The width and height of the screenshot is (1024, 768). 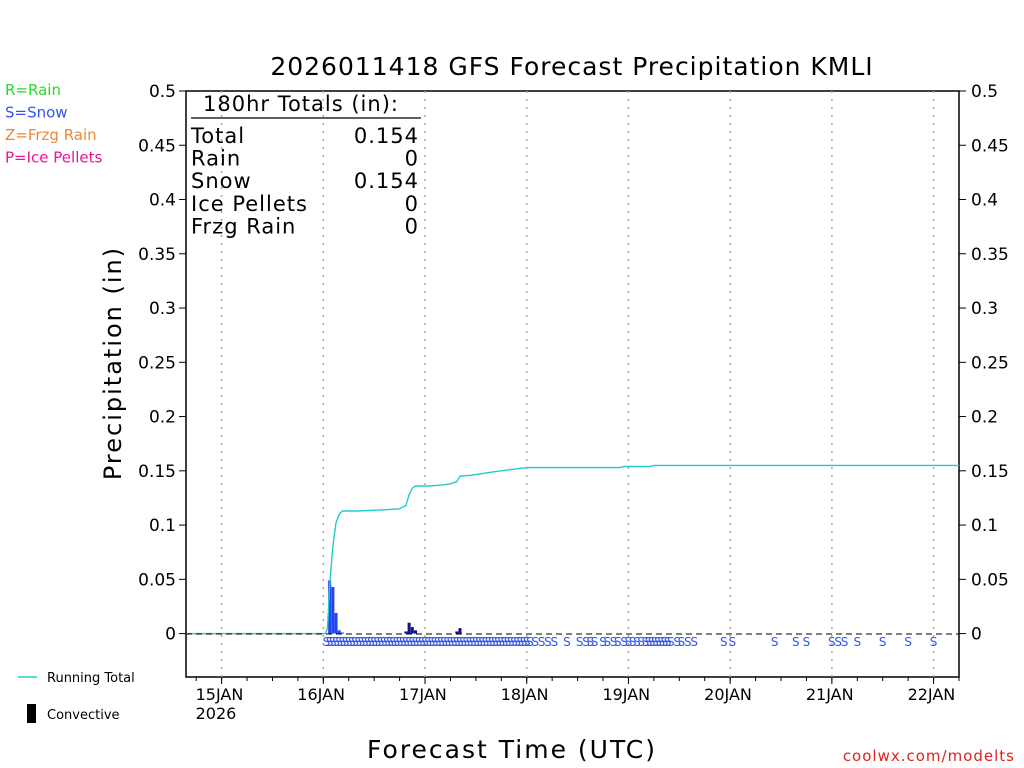 What do you see at coordinates (113, 363) in the screenshot?
I see `y-axis-label: Precipitation (in)` at bounding box center [113, 363].